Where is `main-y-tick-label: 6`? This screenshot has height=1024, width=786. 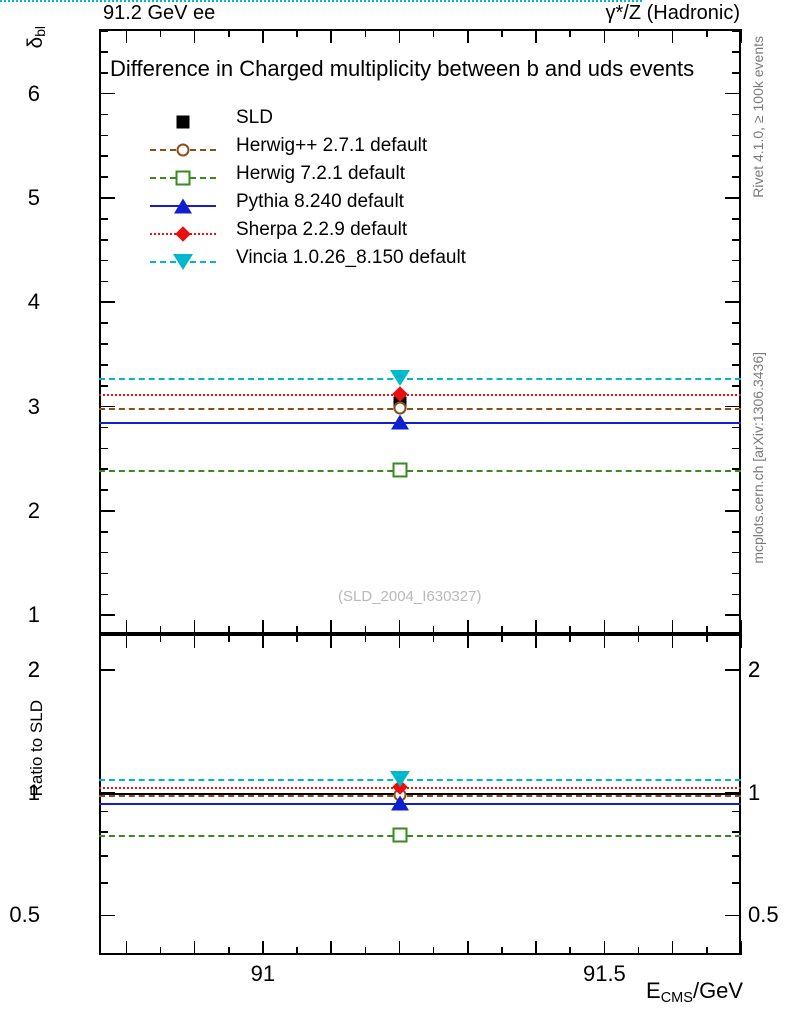
main-y-tick-label: 6 is located at coordinates (33, 93).